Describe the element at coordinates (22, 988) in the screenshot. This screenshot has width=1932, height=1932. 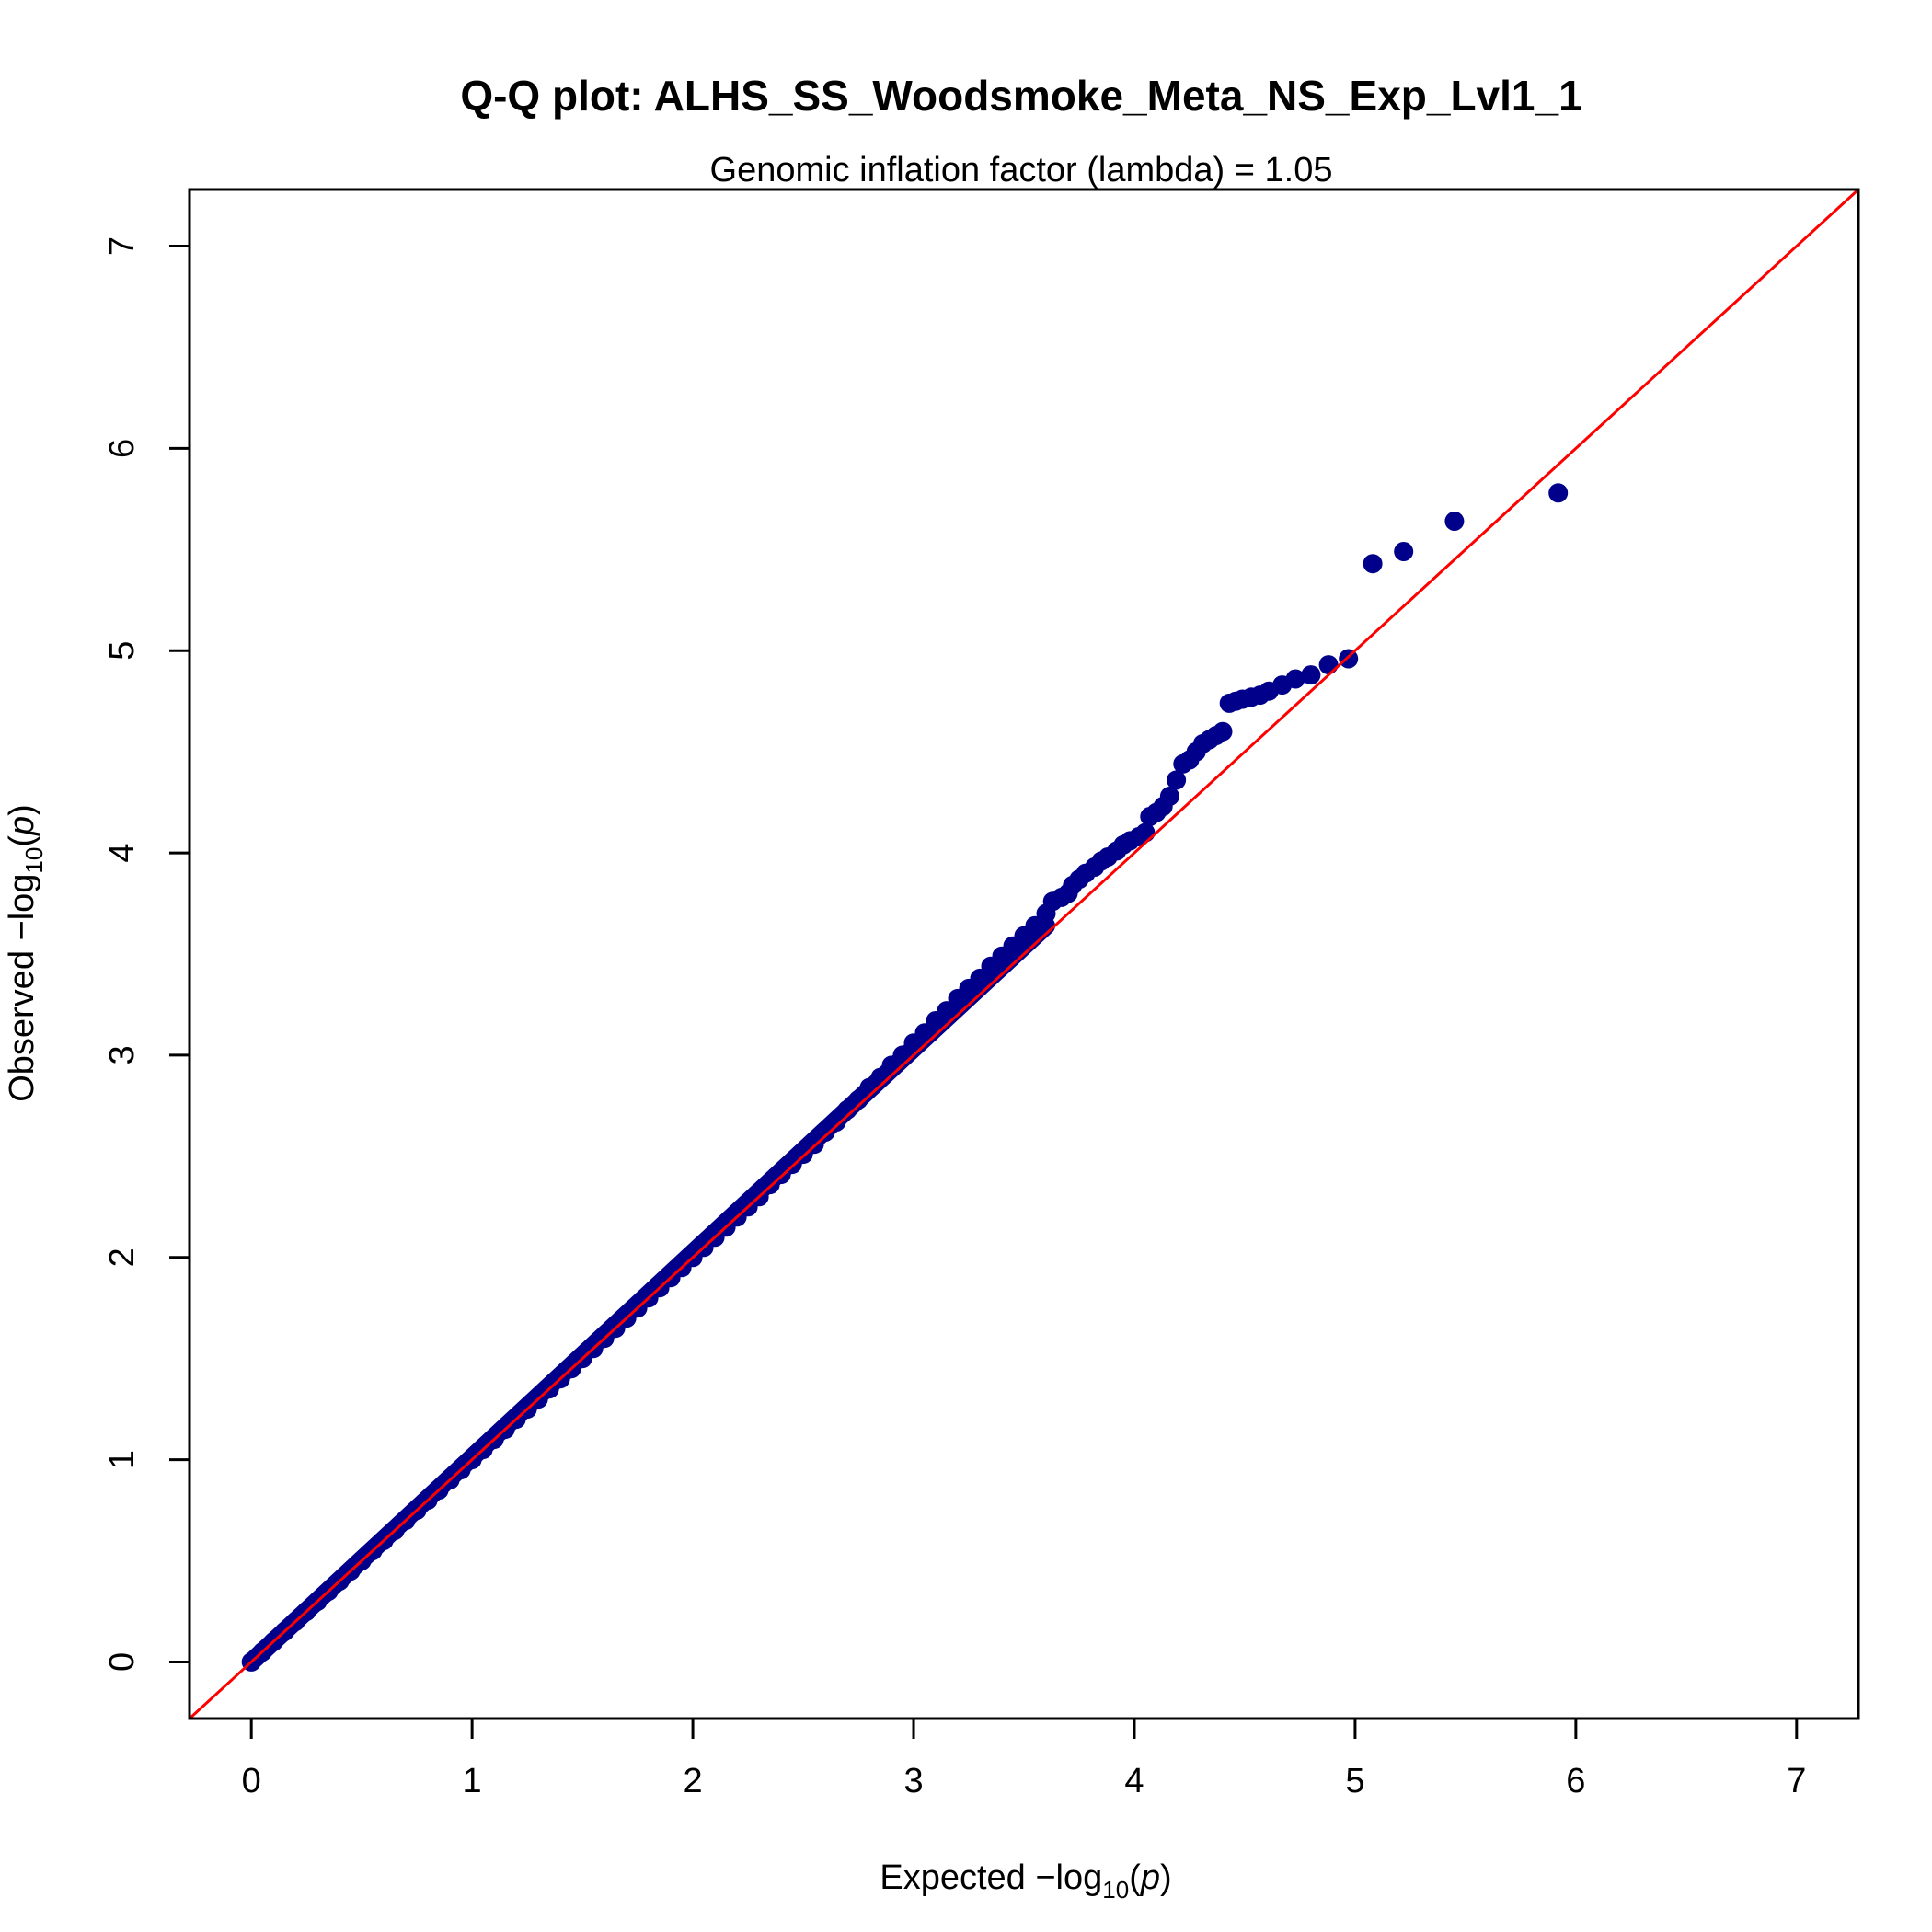
I see `y-axis-label-prefix: Observed −log` at that location.